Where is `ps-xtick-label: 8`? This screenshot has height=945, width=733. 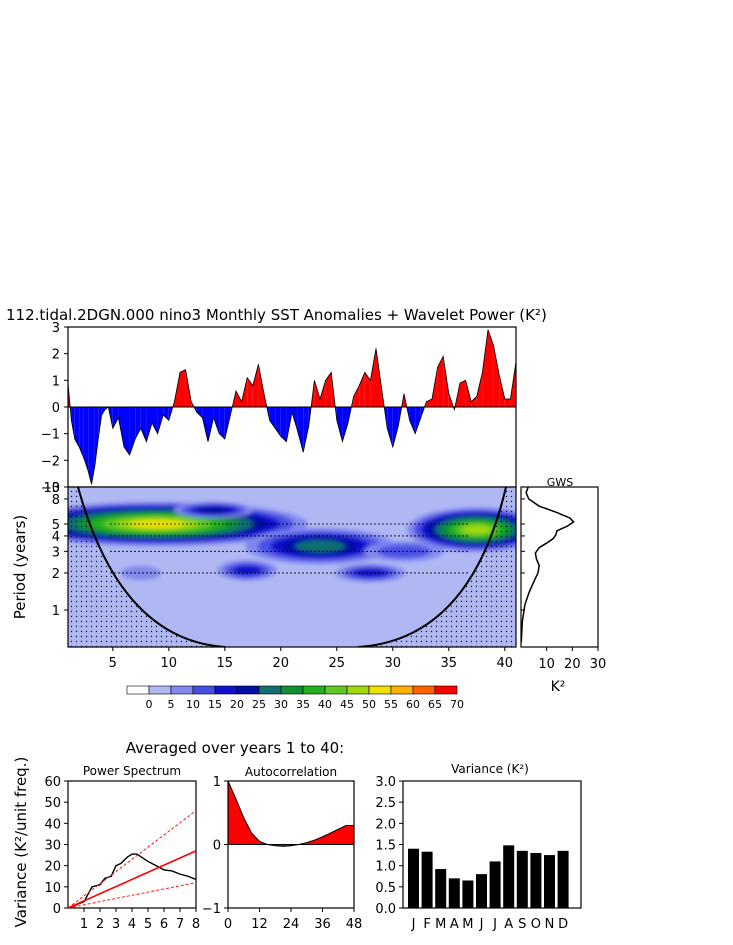
ps-xtick-label: 8 is located at coordinates (196, 924).